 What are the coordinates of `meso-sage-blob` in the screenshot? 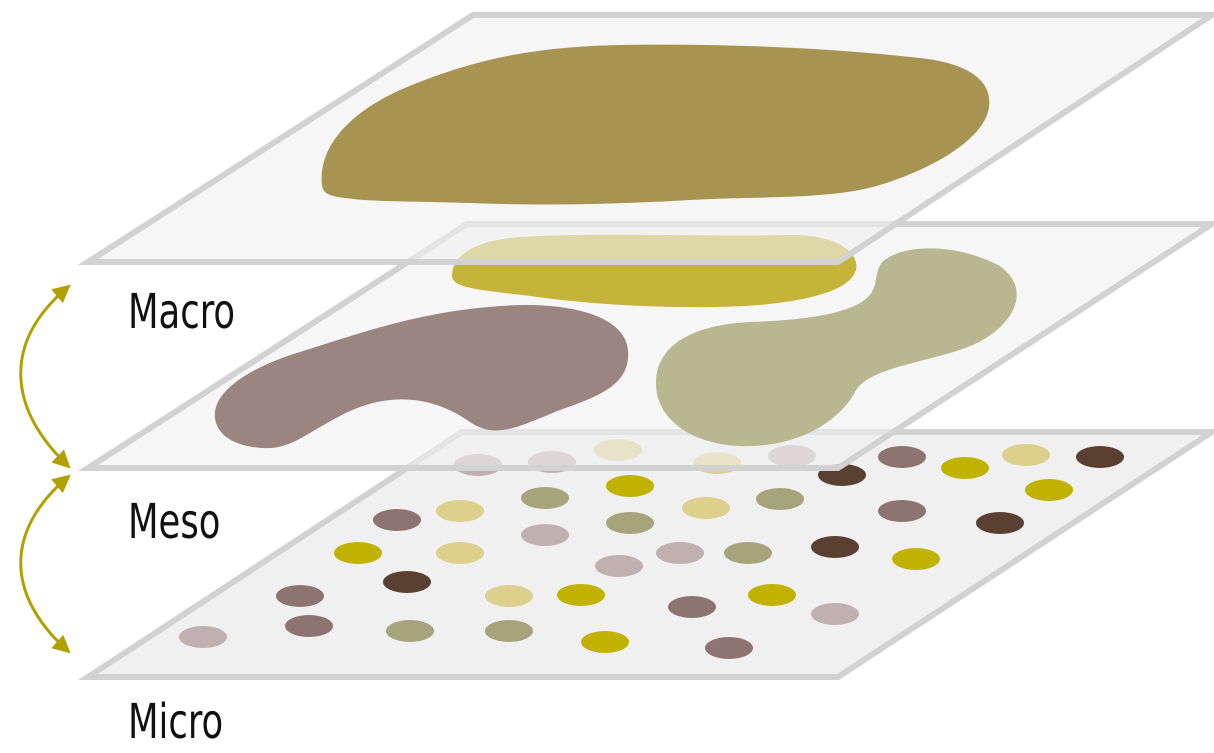 It's located at (836, 347).